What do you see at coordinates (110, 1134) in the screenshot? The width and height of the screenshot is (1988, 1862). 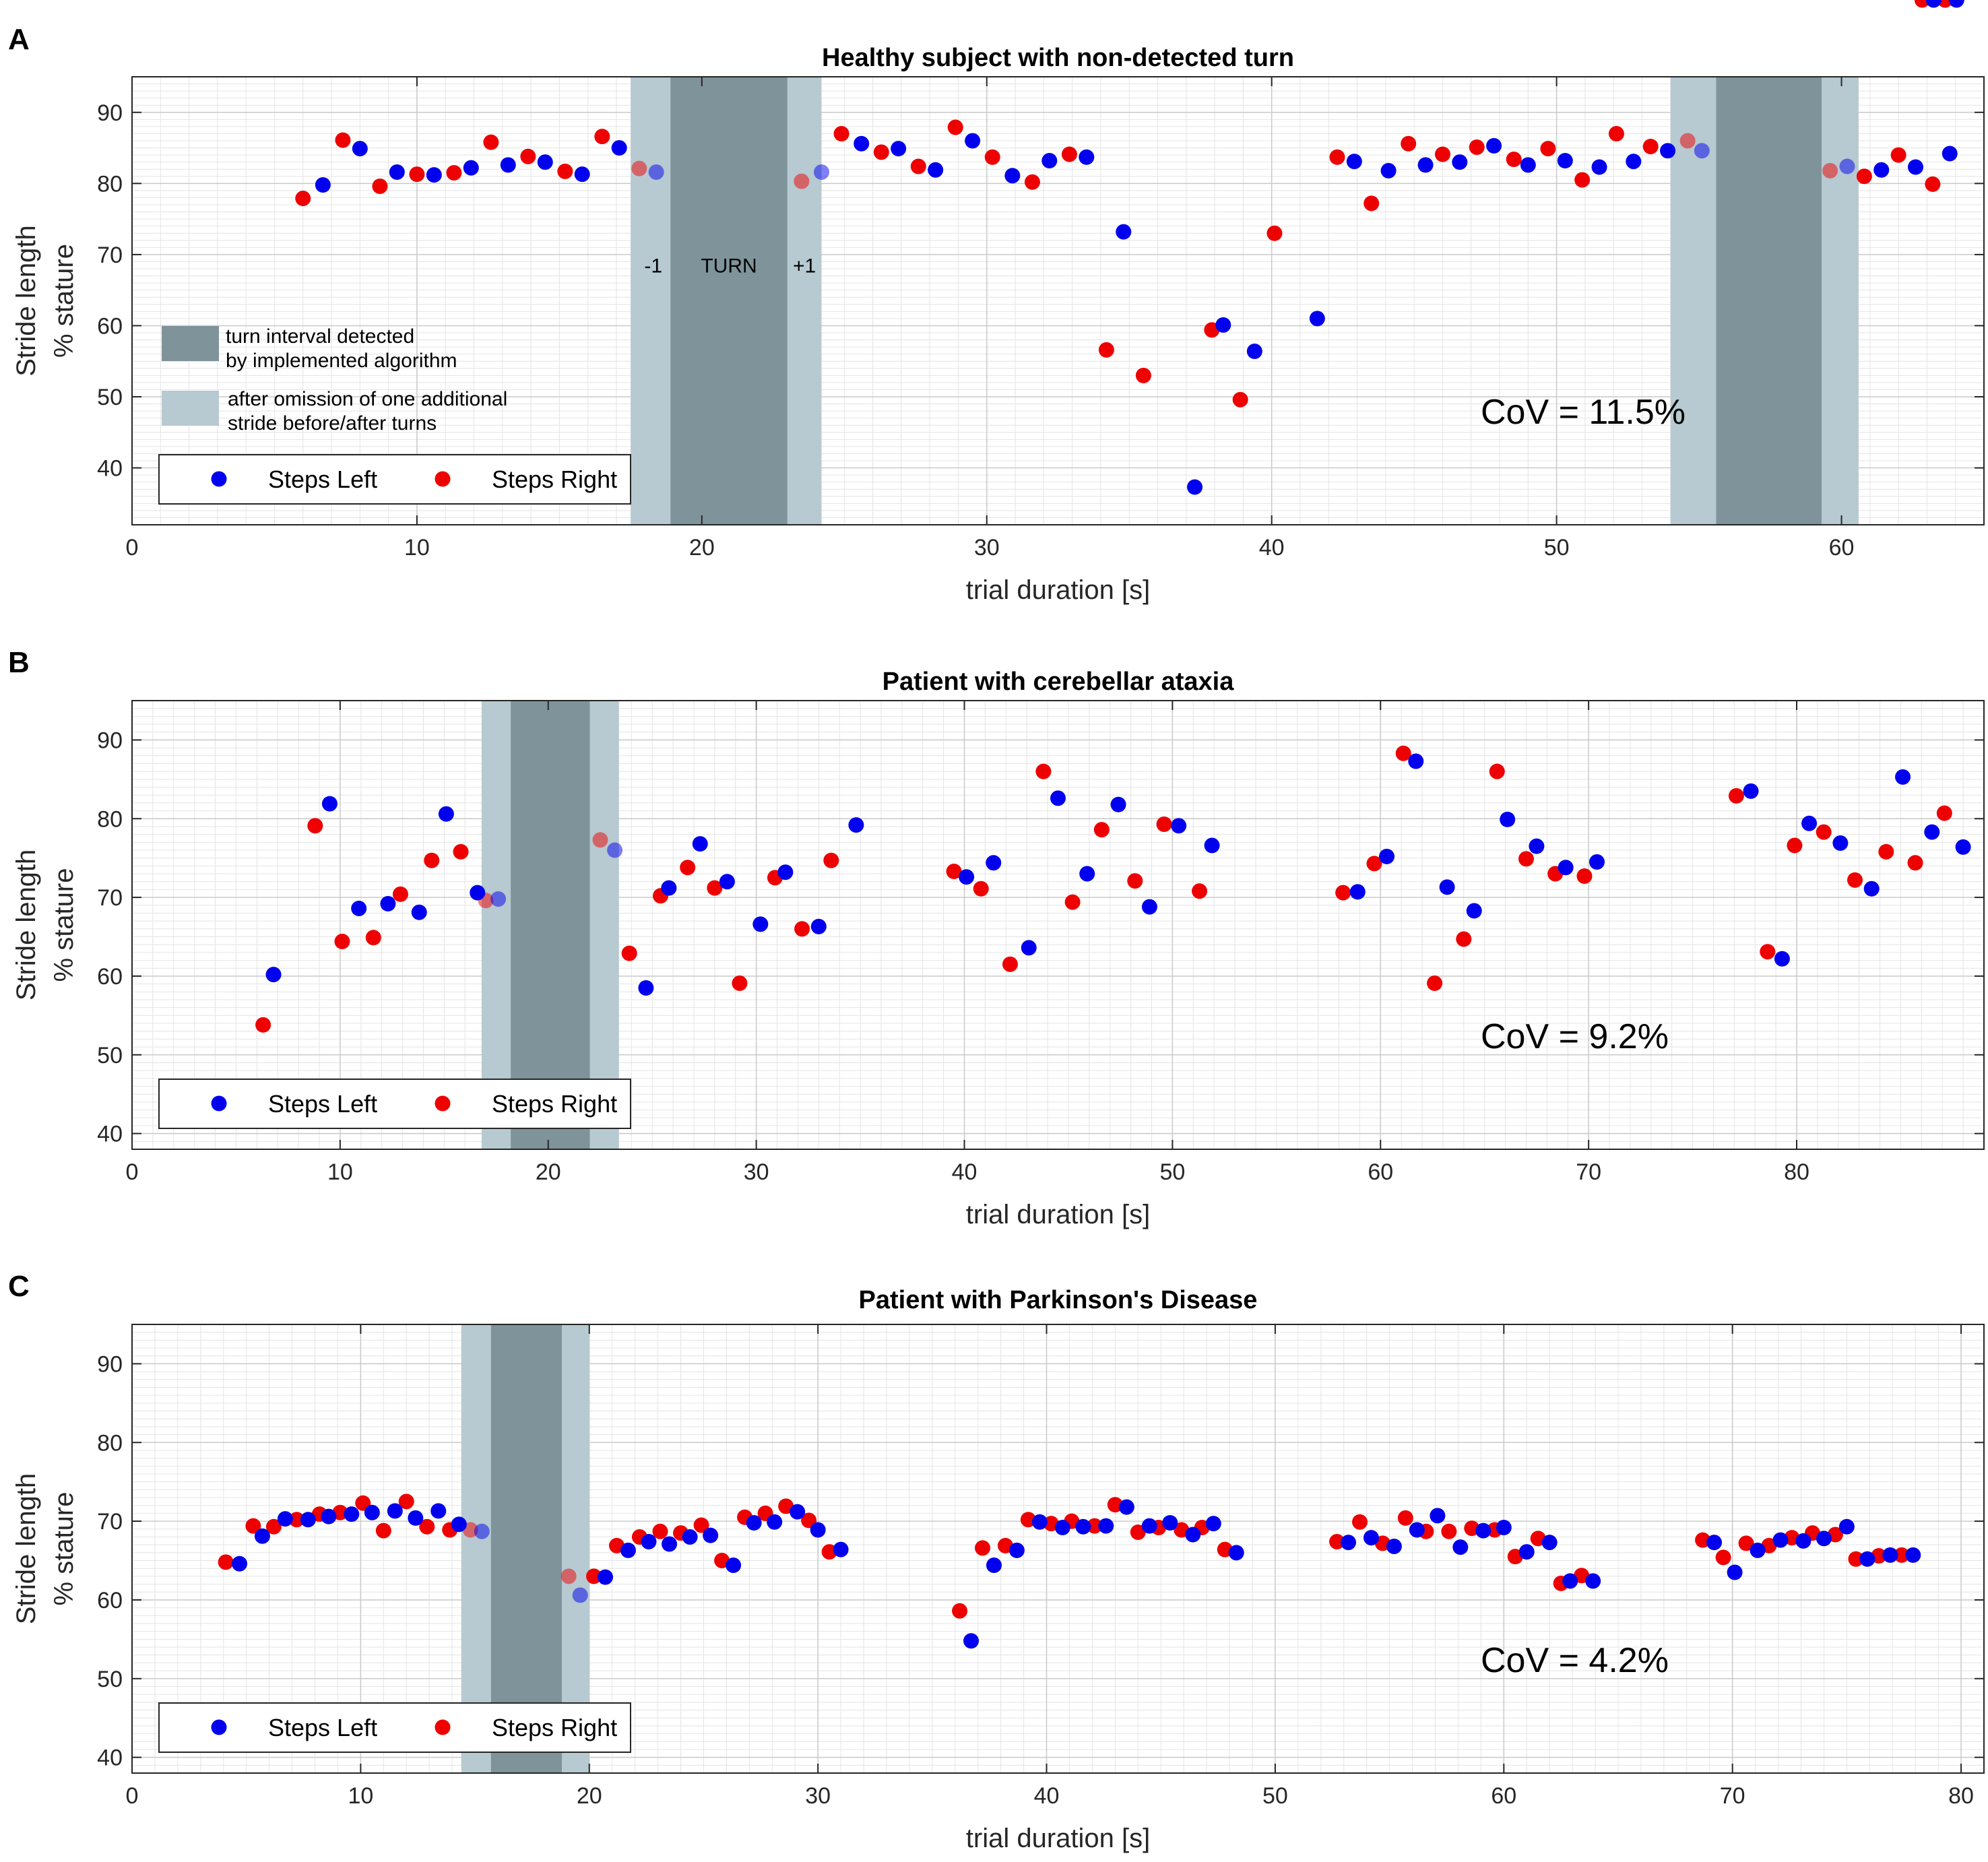 I see `y-tick-label: 40` at bounding box center [110, 1134].